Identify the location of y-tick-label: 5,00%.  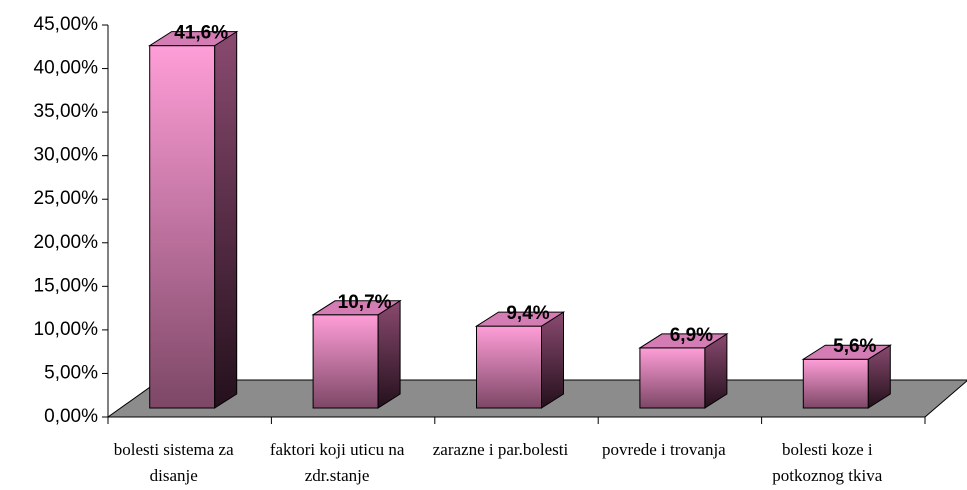
(71, 372).